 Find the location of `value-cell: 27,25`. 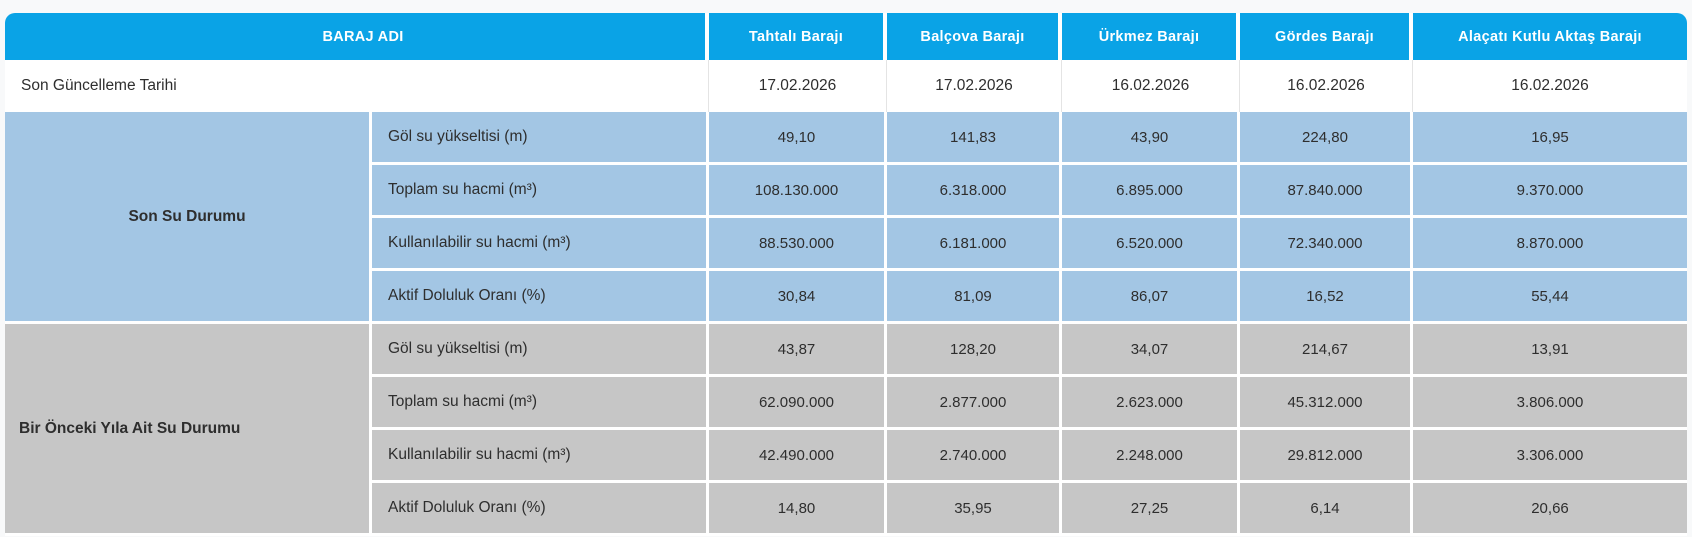

value-cell: 27,25 is located at coordinates (1151, 509).